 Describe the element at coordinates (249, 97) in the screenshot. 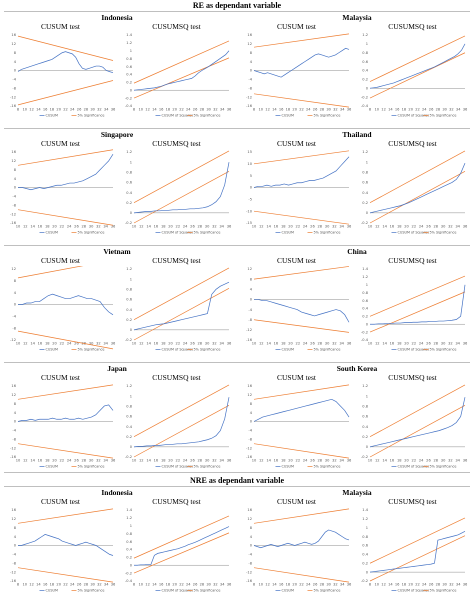

I see `y-tick-label: -12` at that location.